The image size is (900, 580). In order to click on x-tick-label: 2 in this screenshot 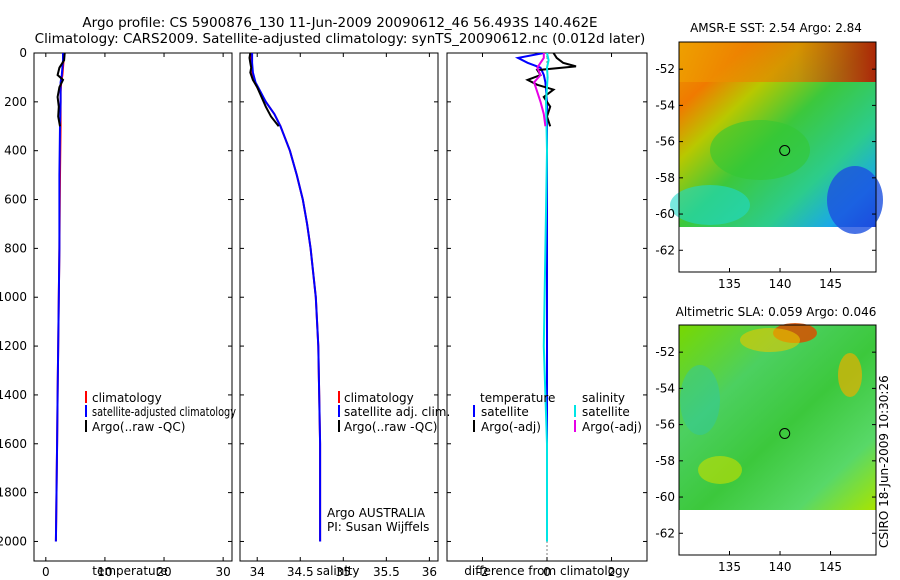, I will do `click(612, 572)`.